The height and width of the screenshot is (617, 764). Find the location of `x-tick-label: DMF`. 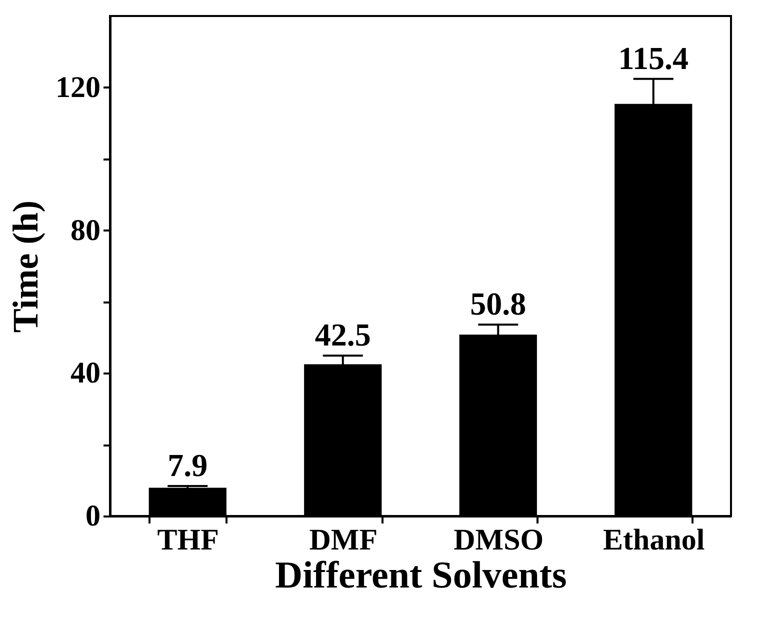

x-tick-label: DMF is located at coordinates (343, 540).